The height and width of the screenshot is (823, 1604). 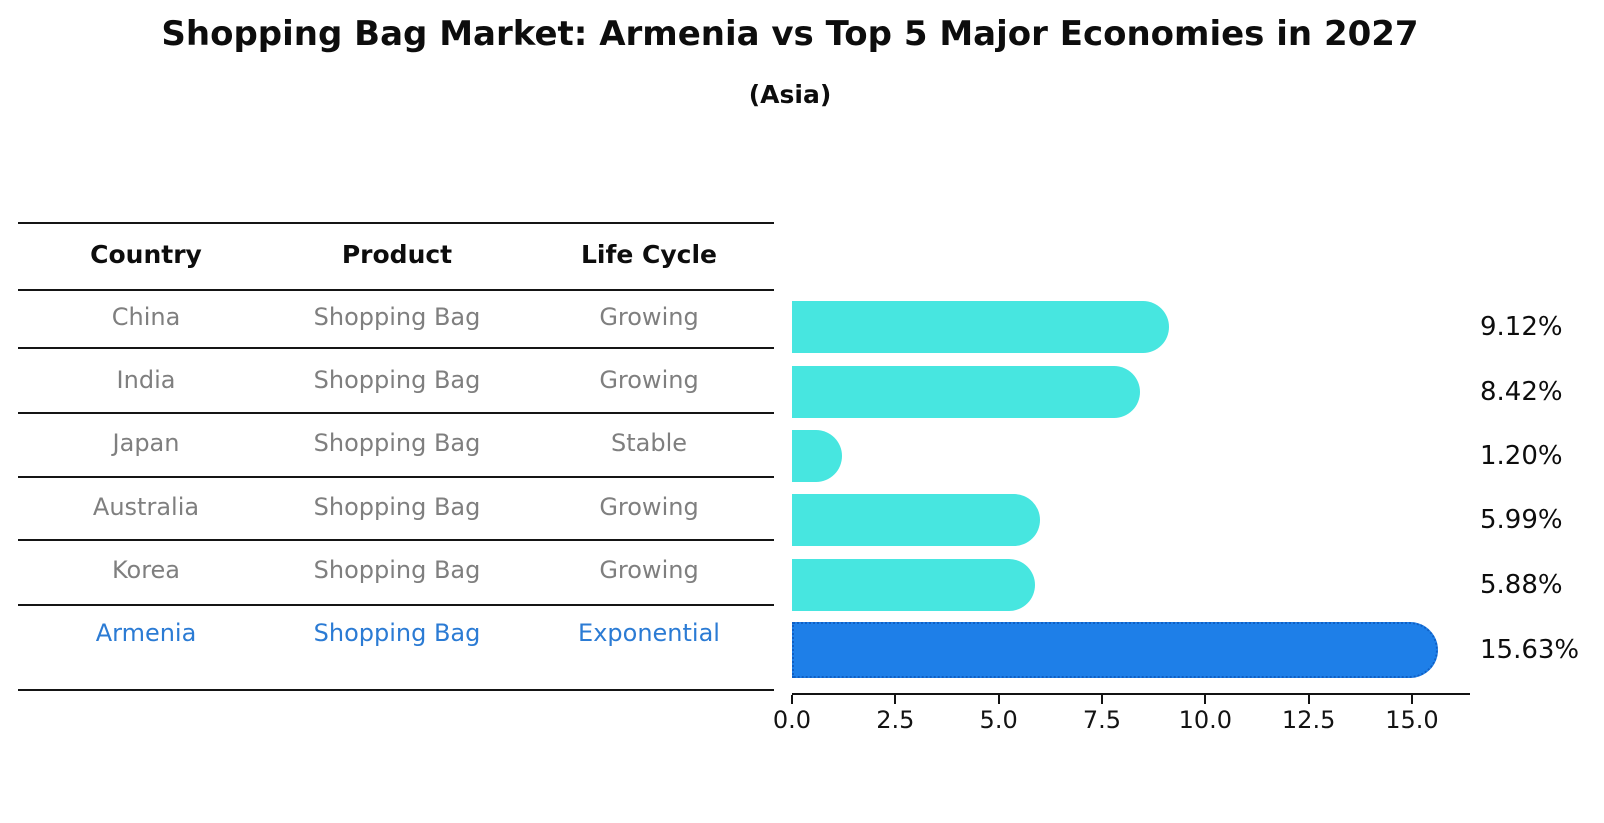 I want to click on x-tick-label: 12.5, so click(x=1308, y=720).